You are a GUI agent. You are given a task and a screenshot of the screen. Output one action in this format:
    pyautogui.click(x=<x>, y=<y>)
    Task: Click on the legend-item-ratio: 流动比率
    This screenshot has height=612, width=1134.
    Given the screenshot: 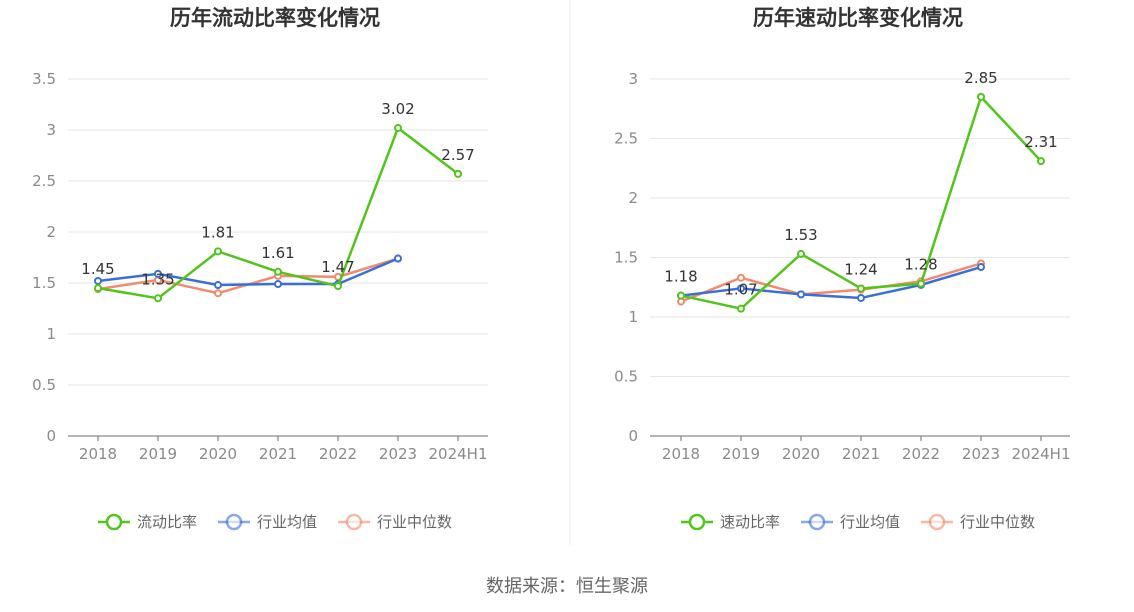 What is the action you would take?
    pyautogui.click(x=147, y=522)
    